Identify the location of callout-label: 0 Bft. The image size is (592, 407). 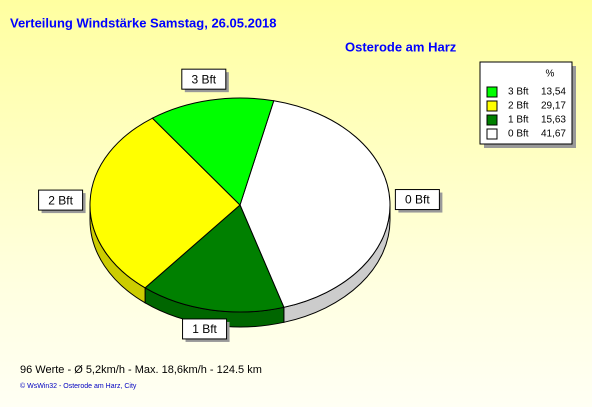
(417, 200).